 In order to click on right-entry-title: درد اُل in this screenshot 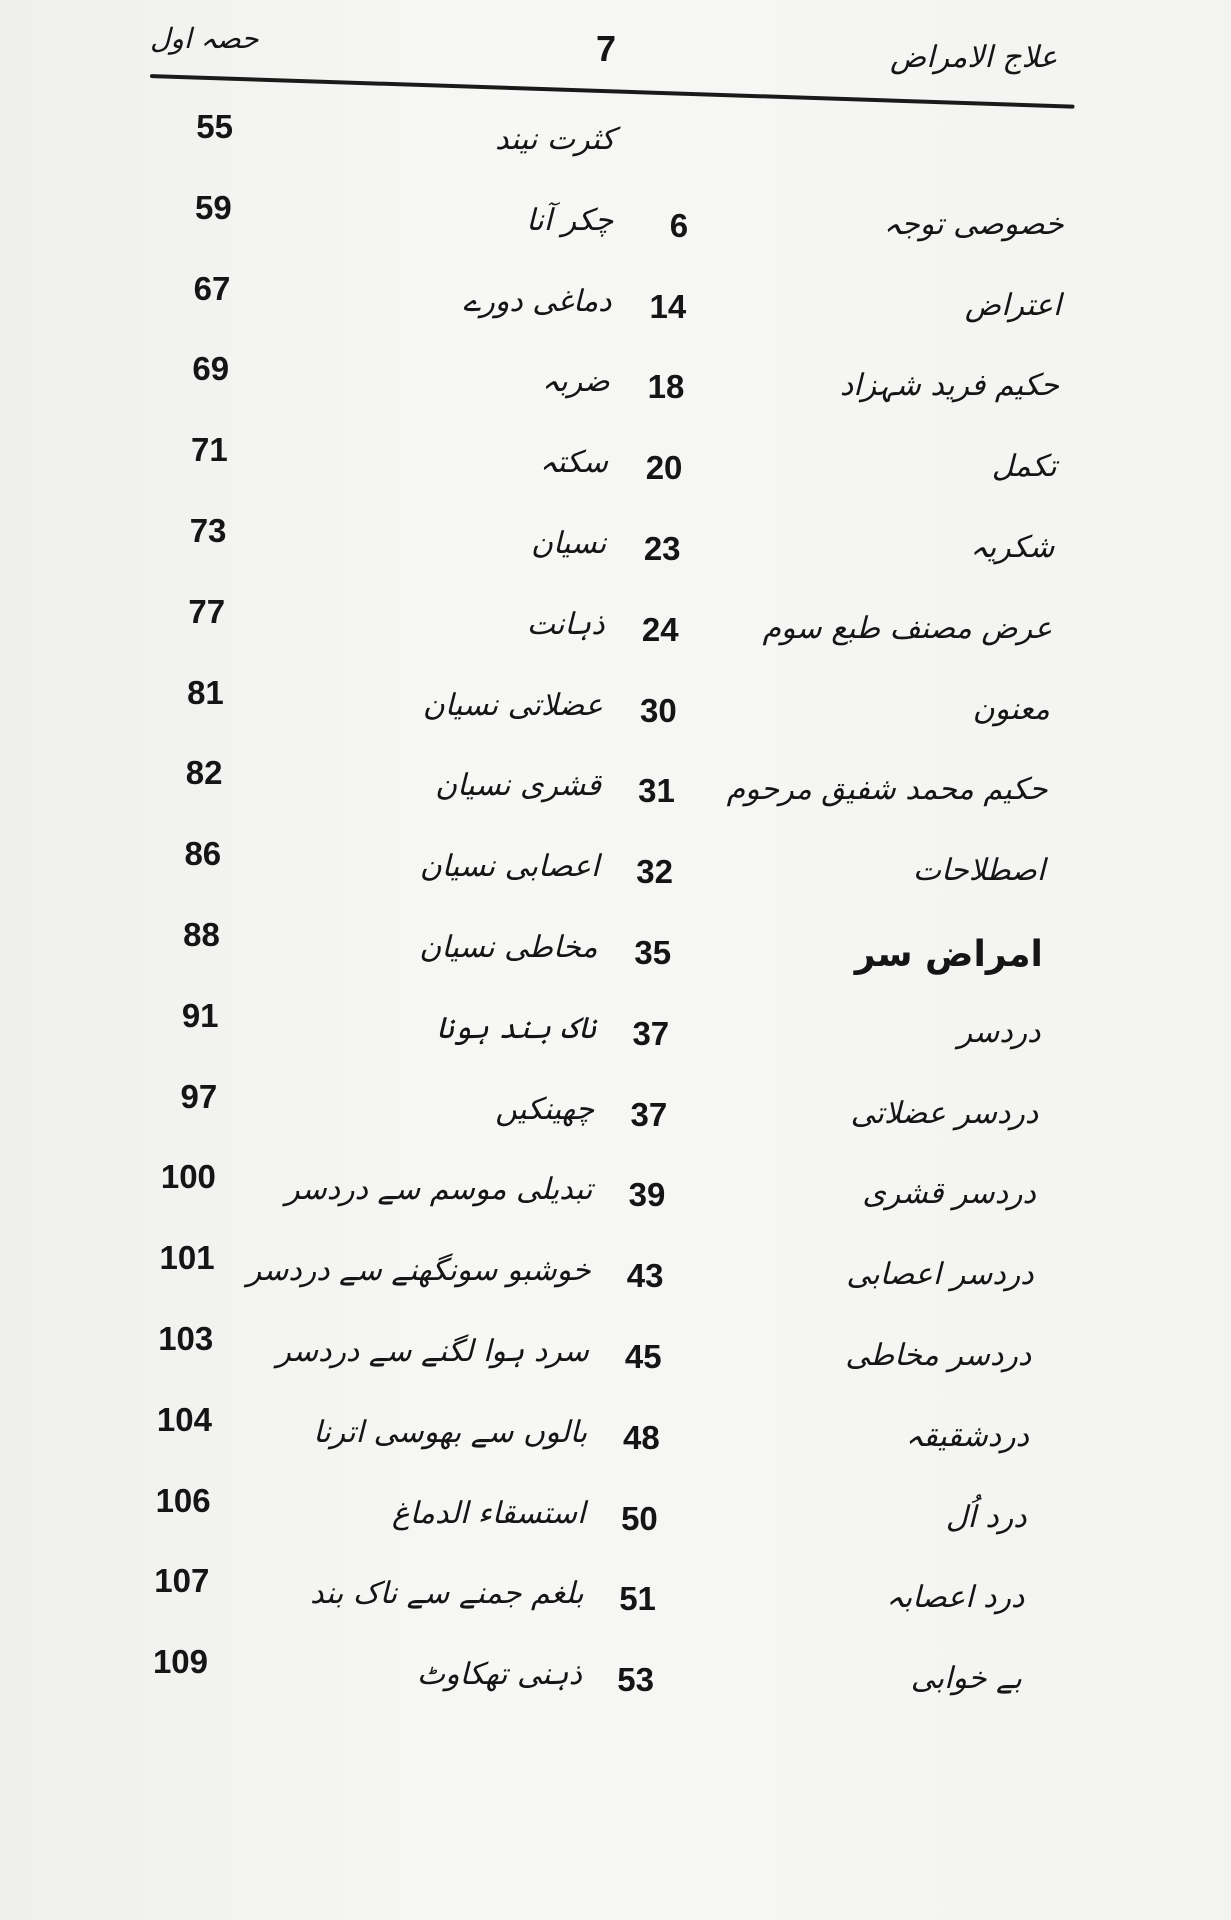, I will do `click(986, 1517)`.